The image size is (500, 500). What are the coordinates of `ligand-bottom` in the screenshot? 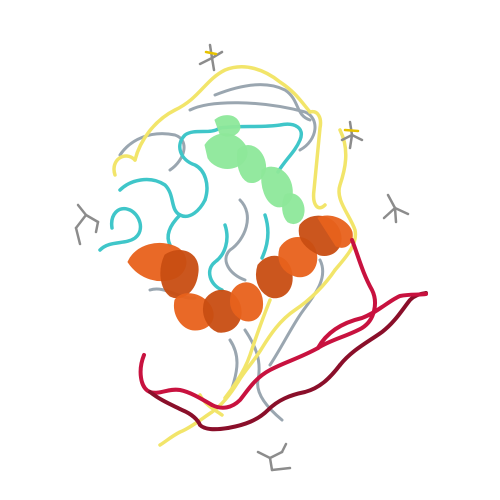 It's located at (274, 457).